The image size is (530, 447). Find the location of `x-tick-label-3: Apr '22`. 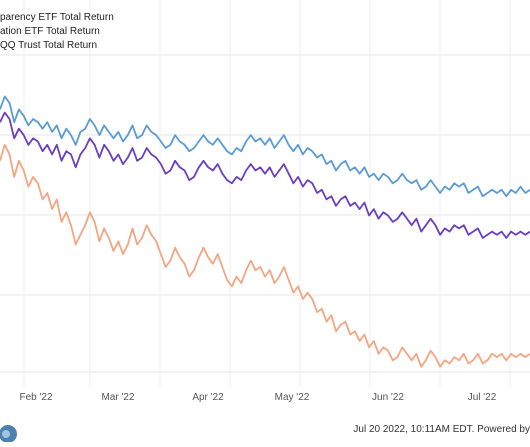

x-tick-label-3: Apr '22 is located at coordinates (208, 397).